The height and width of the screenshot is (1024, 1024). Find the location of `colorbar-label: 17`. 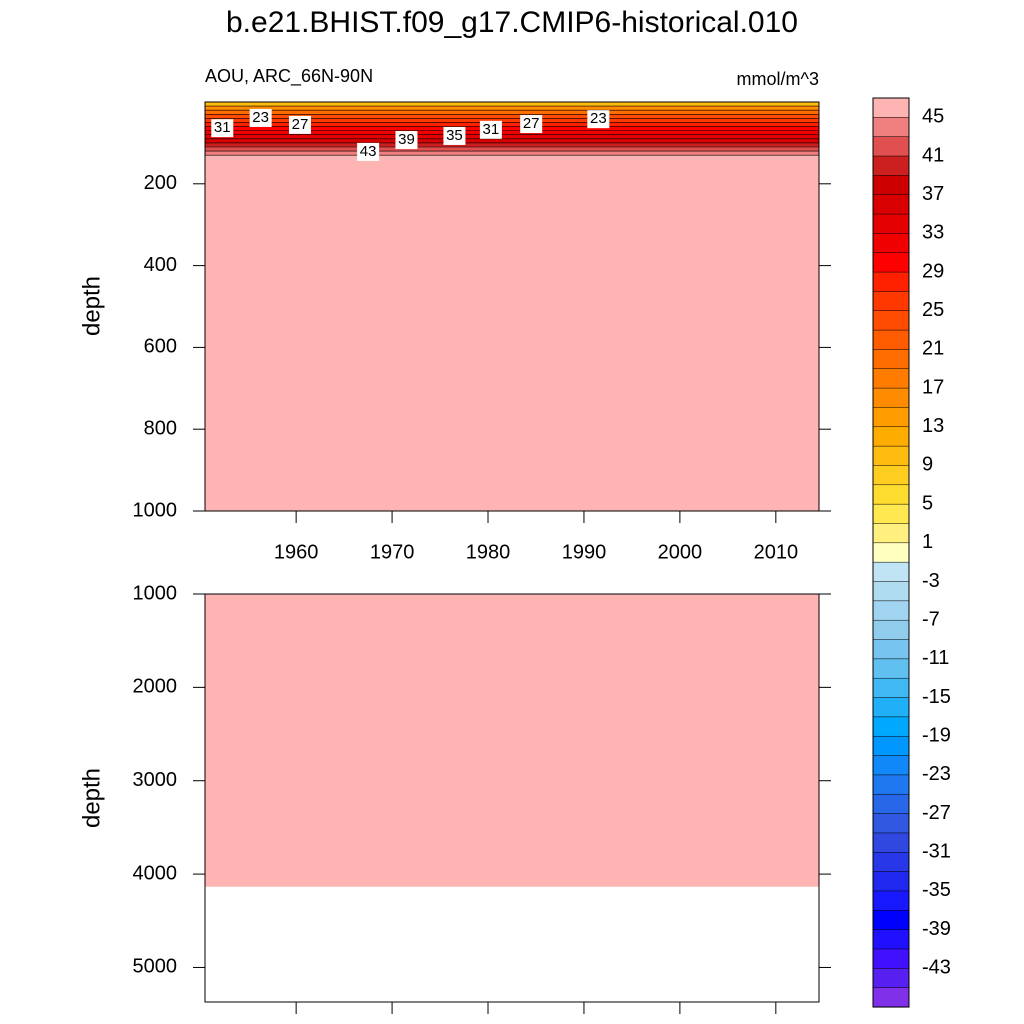

colorbar-label: 17 is located at coordinates (933, 387).